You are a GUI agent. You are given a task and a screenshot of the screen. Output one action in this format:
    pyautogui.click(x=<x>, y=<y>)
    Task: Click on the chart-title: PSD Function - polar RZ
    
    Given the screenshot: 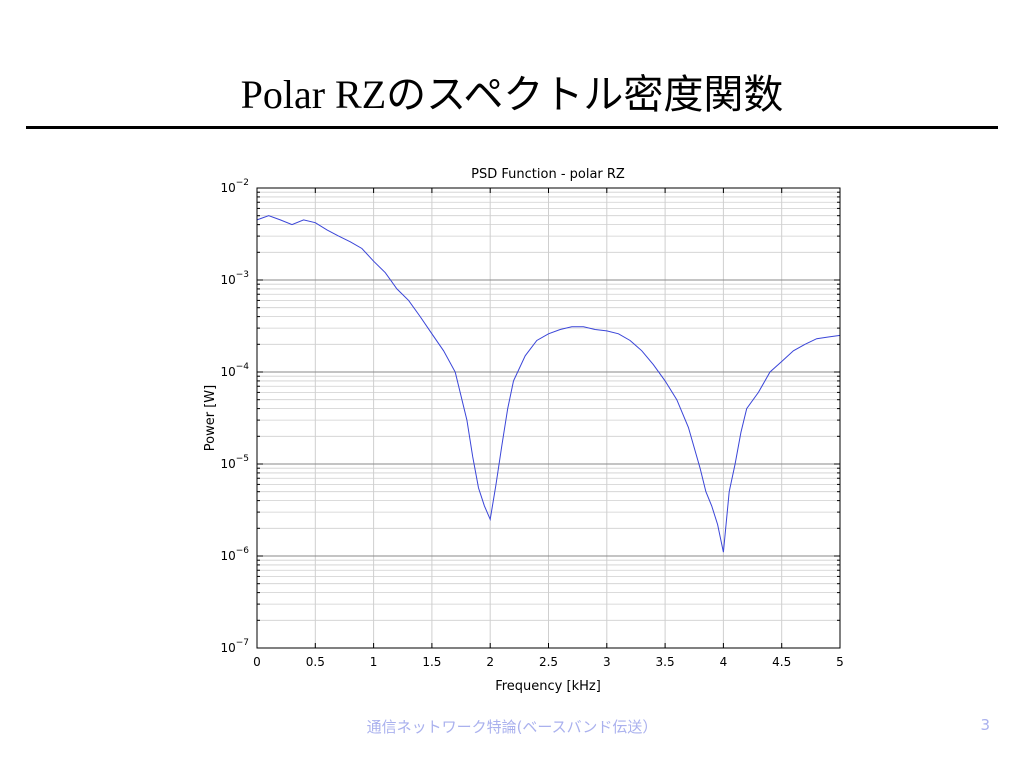 What is the action you would take?
    pyautogui.click(x=548, y=174)
    